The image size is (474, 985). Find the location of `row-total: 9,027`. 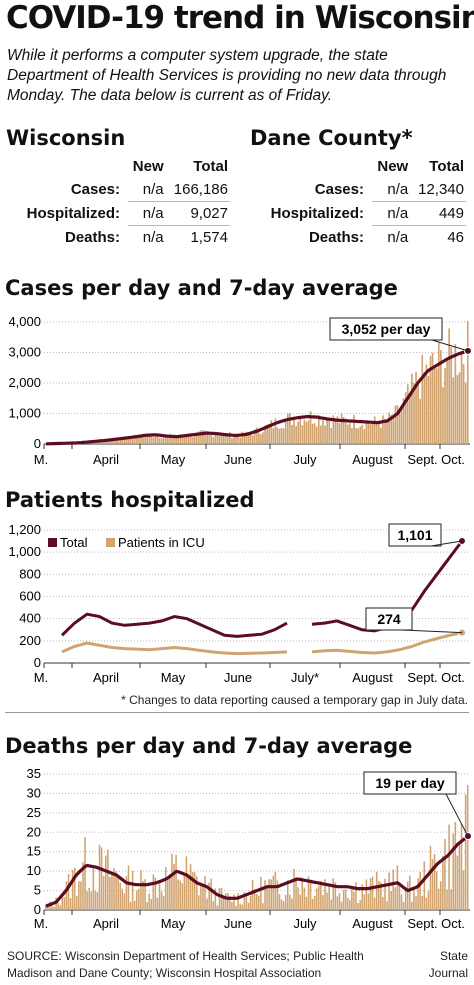

row-total: 9,027 is located at coordinates (197, 213).